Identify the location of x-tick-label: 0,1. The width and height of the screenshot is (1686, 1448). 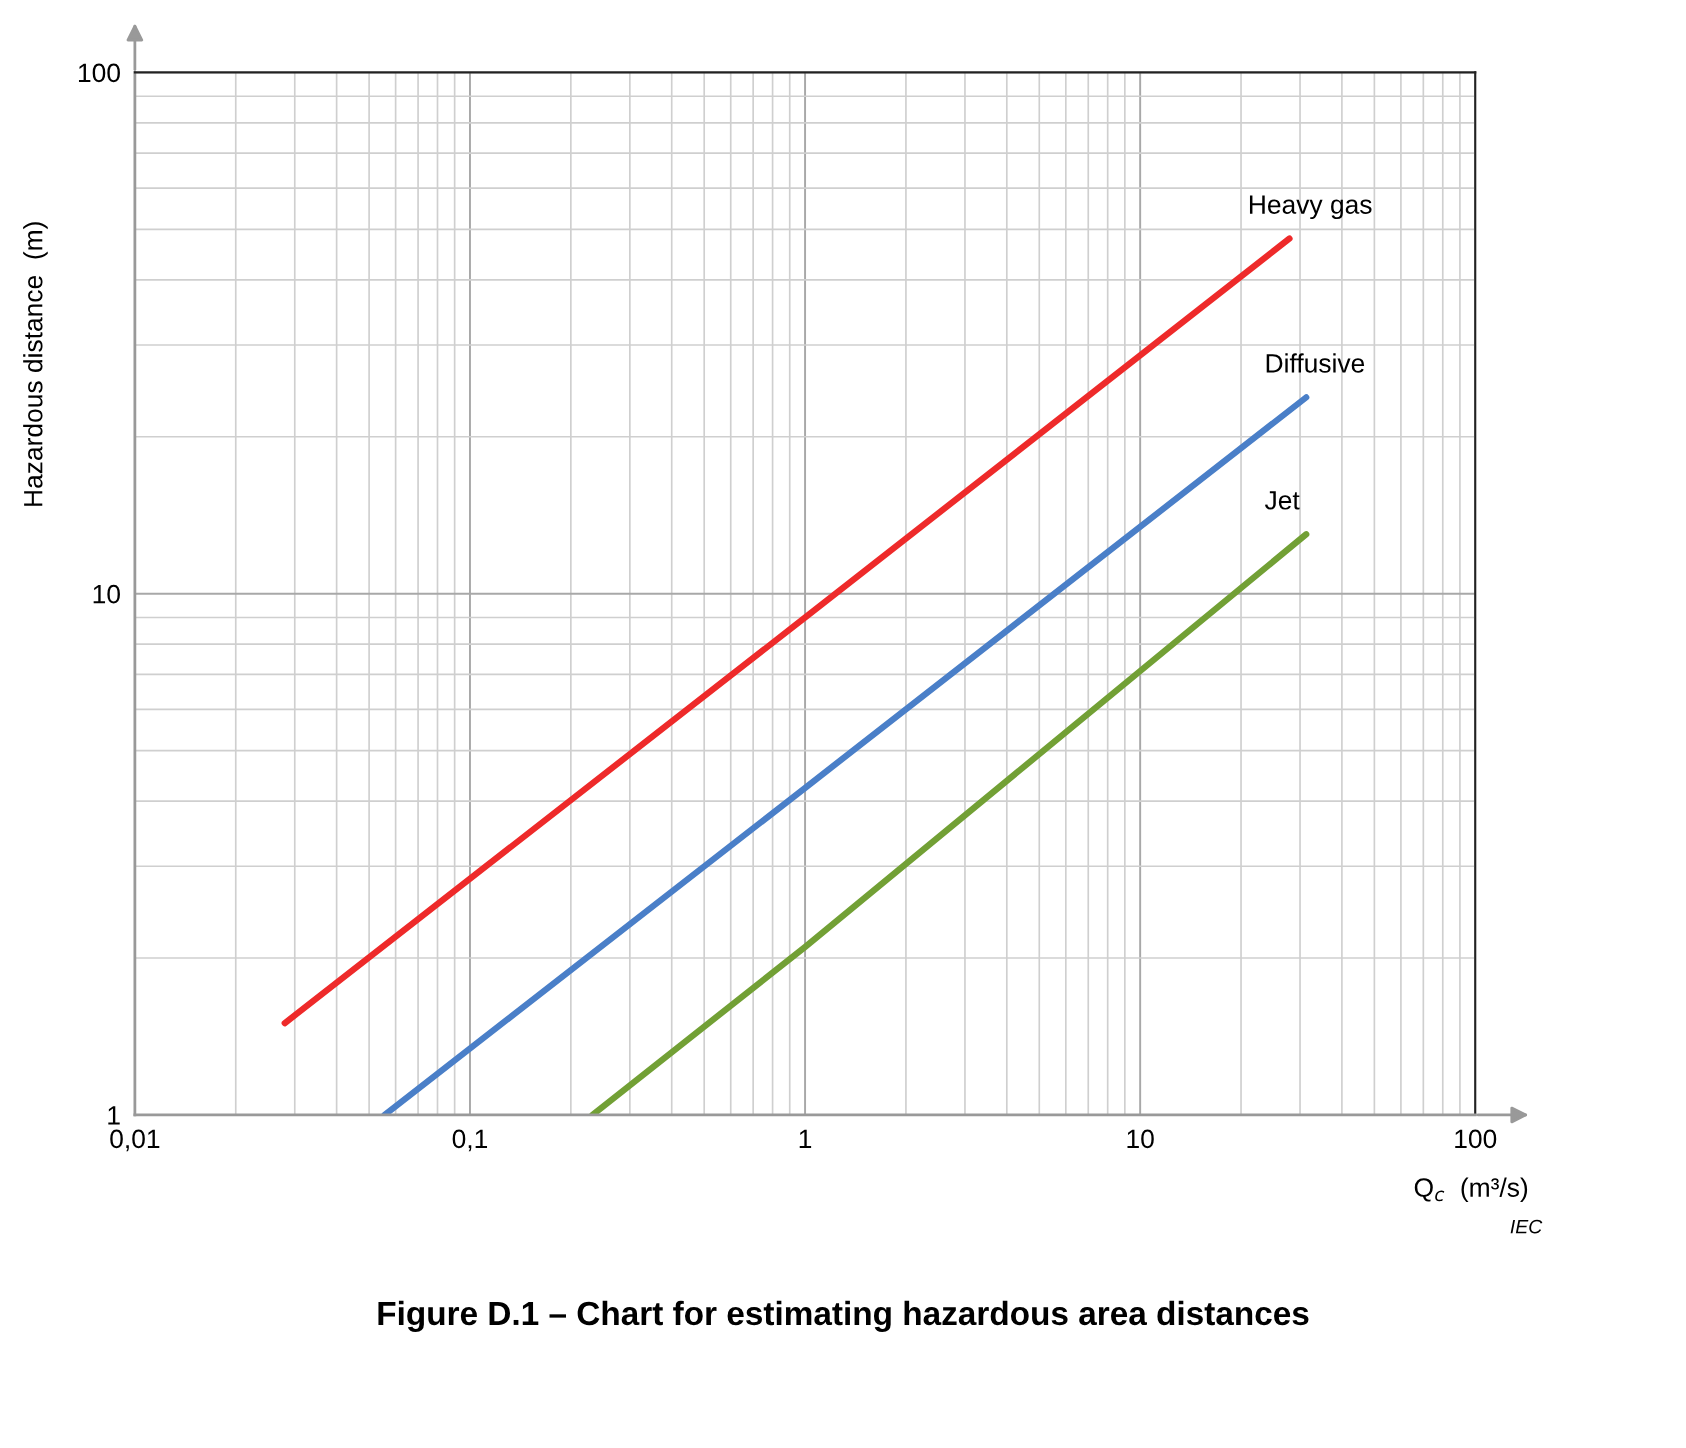
(470, 1140).